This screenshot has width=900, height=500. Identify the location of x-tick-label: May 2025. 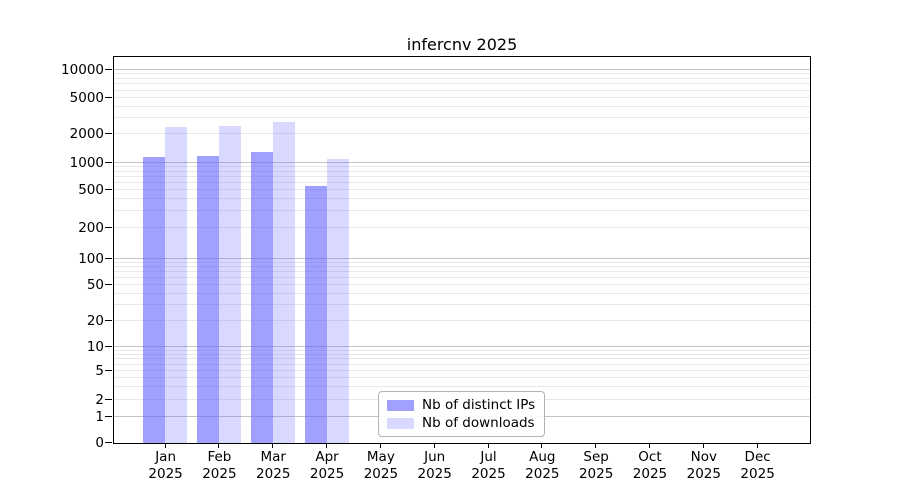
(381, 465).